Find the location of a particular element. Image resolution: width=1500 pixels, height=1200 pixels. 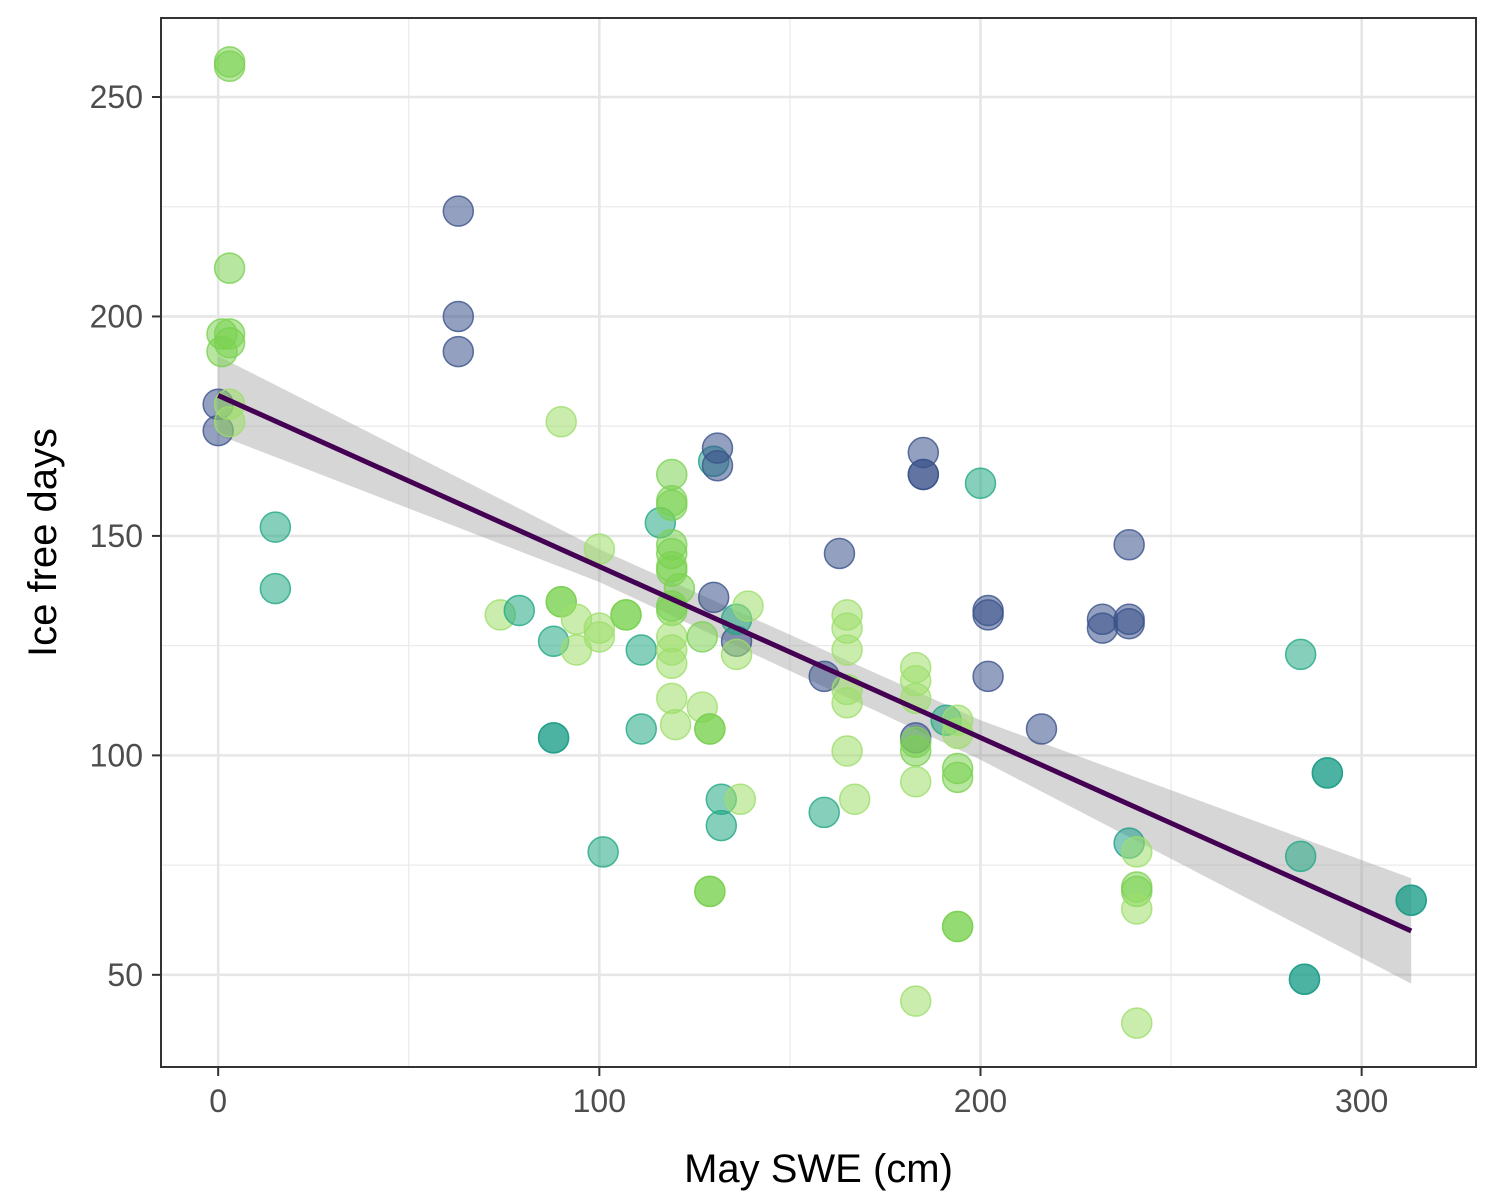

x-tick-label: 300 is located at coordinates (1361, 1101).